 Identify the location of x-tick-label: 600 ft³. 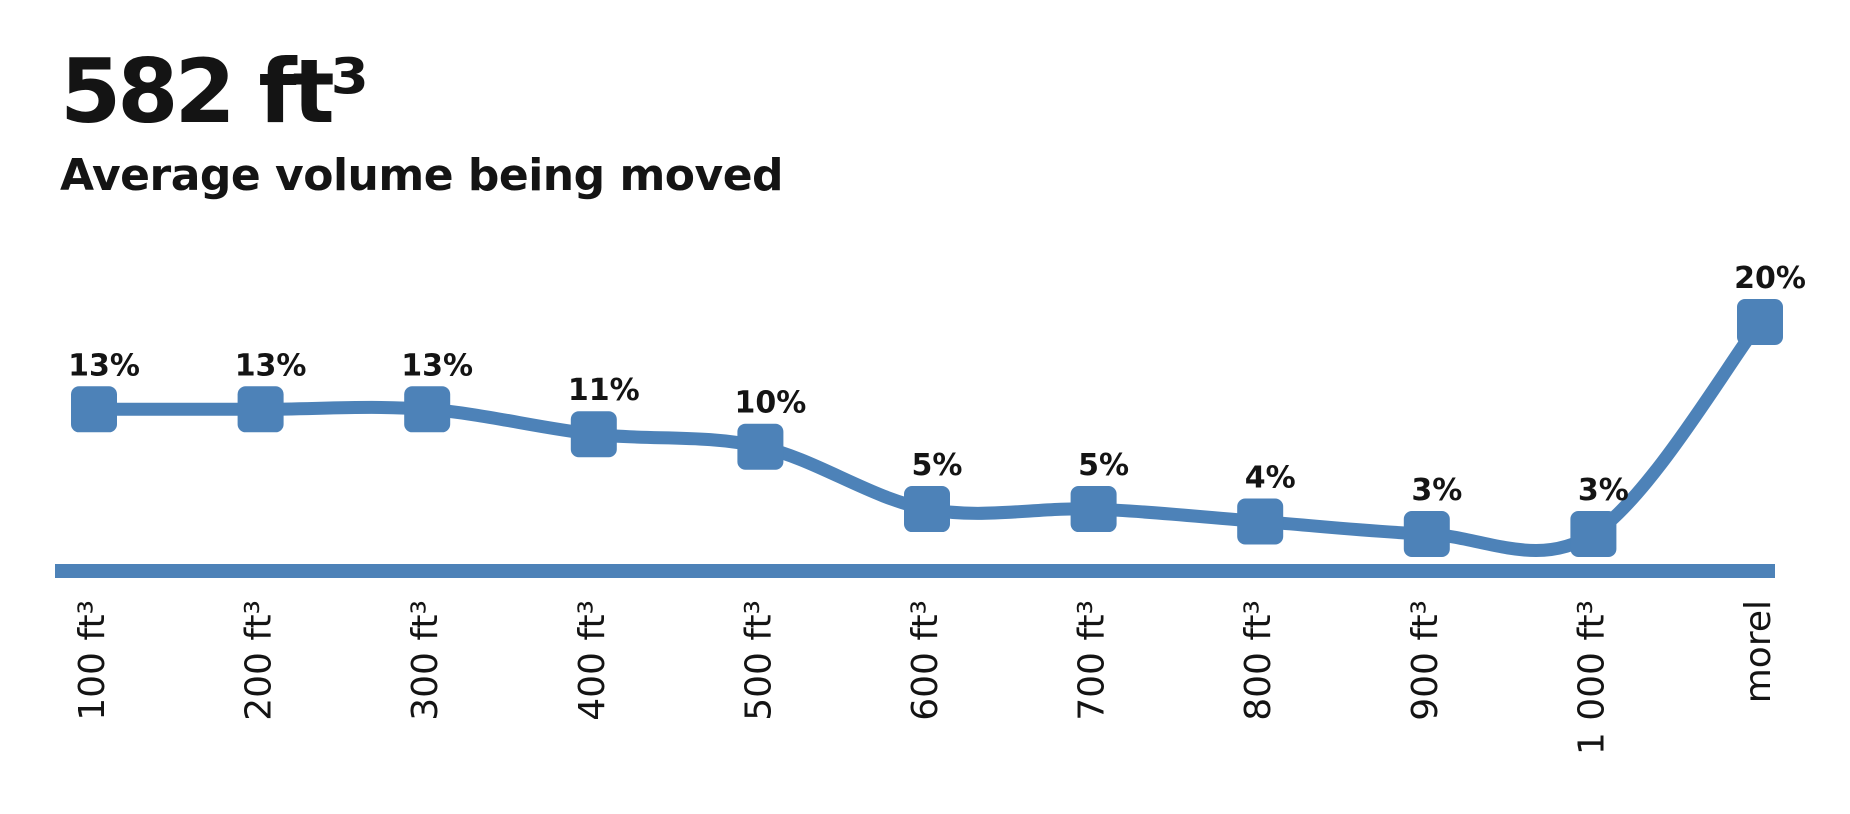
(925, 660).